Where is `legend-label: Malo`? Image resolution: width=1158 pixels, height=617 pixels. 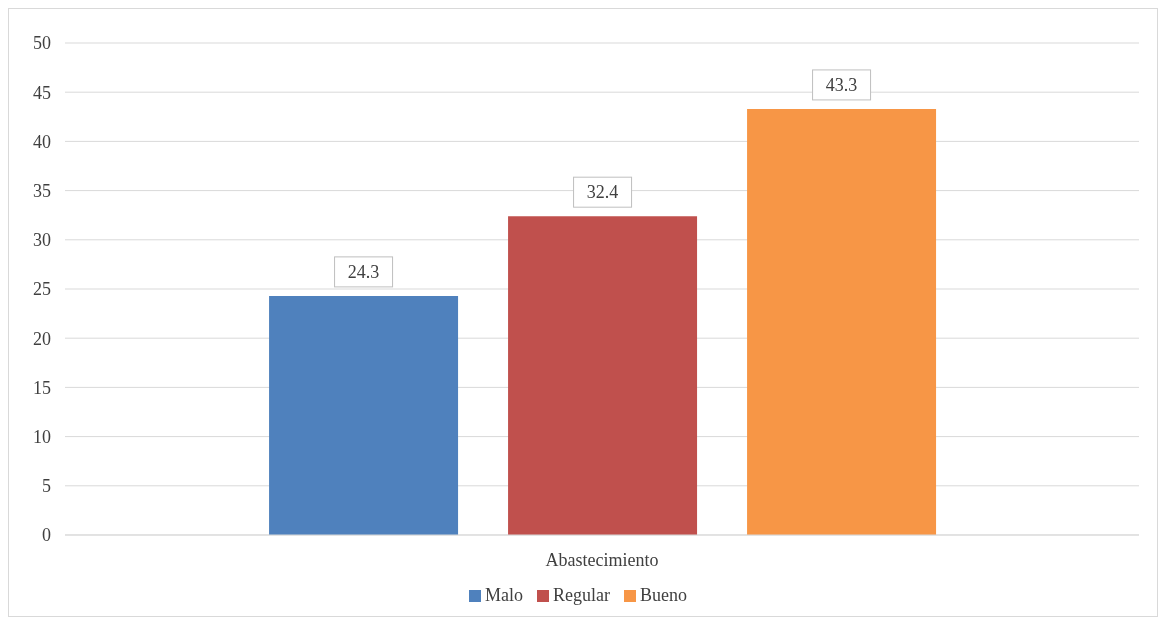 legend-label: Malo is located at coordinates (504, 595).